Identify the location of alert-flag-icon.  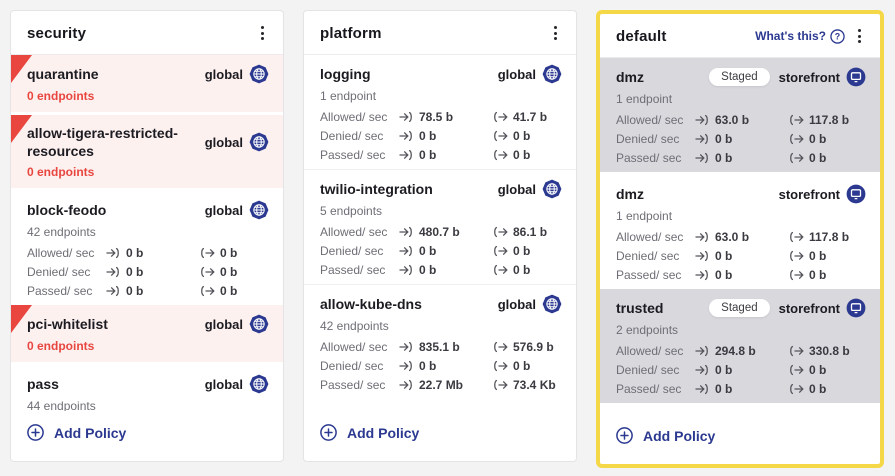
(21, 319).